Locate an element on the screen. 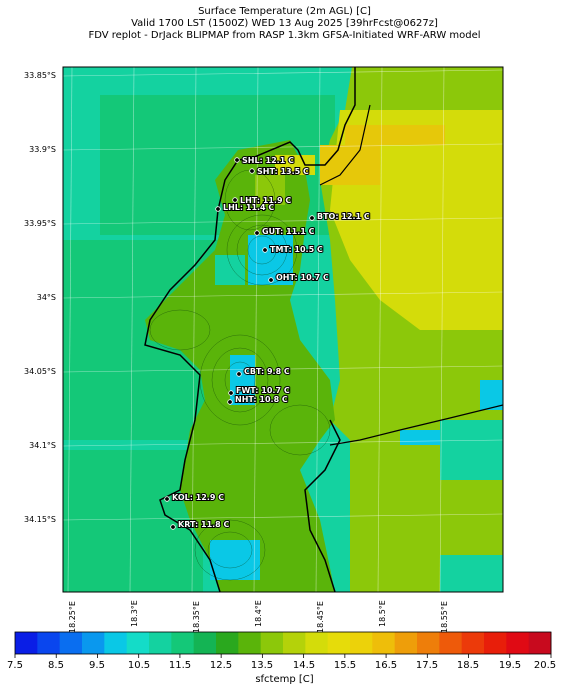 The image size is (569, 692). station-gut: GUT: 11.1 C is located at coordinates (285, 231).